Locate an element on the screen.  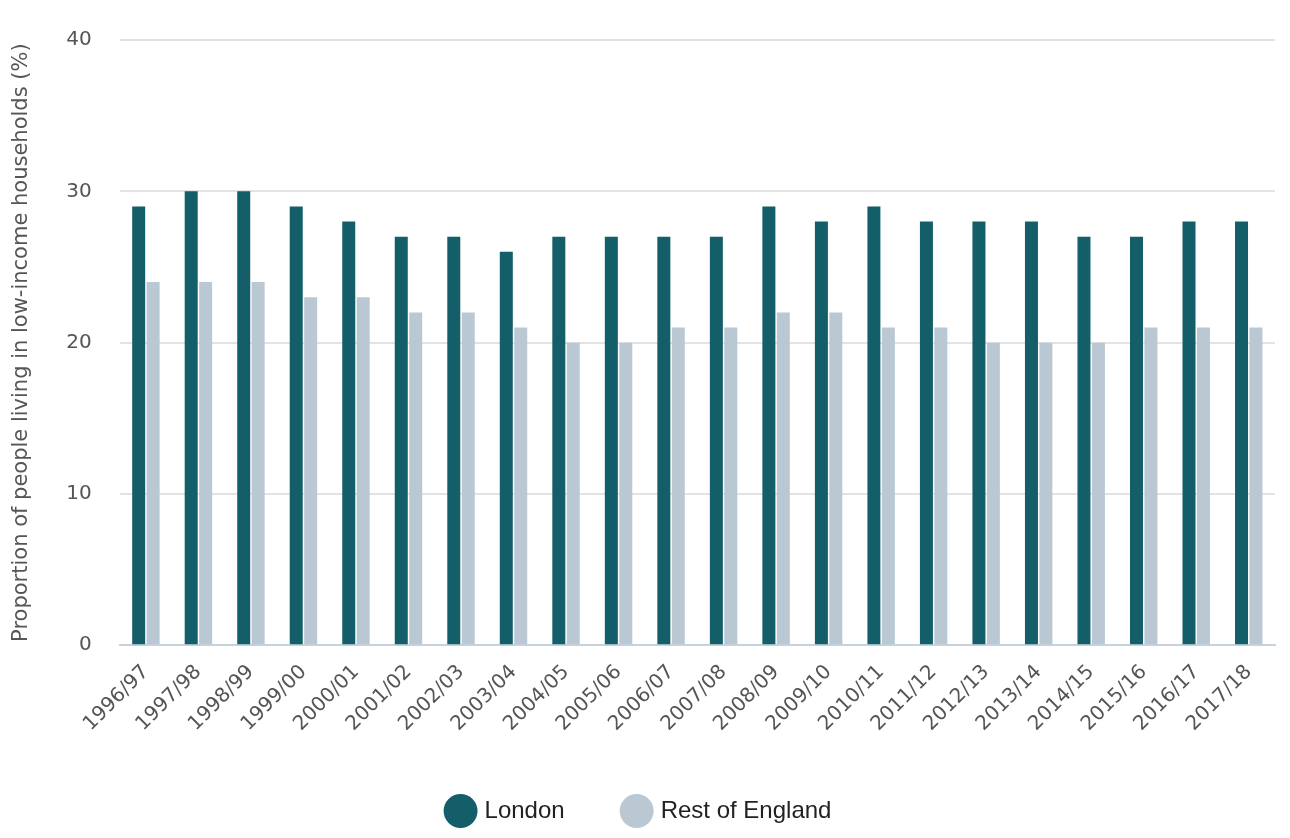
y-tick-label: 10 is located at coordinates (79, 492).